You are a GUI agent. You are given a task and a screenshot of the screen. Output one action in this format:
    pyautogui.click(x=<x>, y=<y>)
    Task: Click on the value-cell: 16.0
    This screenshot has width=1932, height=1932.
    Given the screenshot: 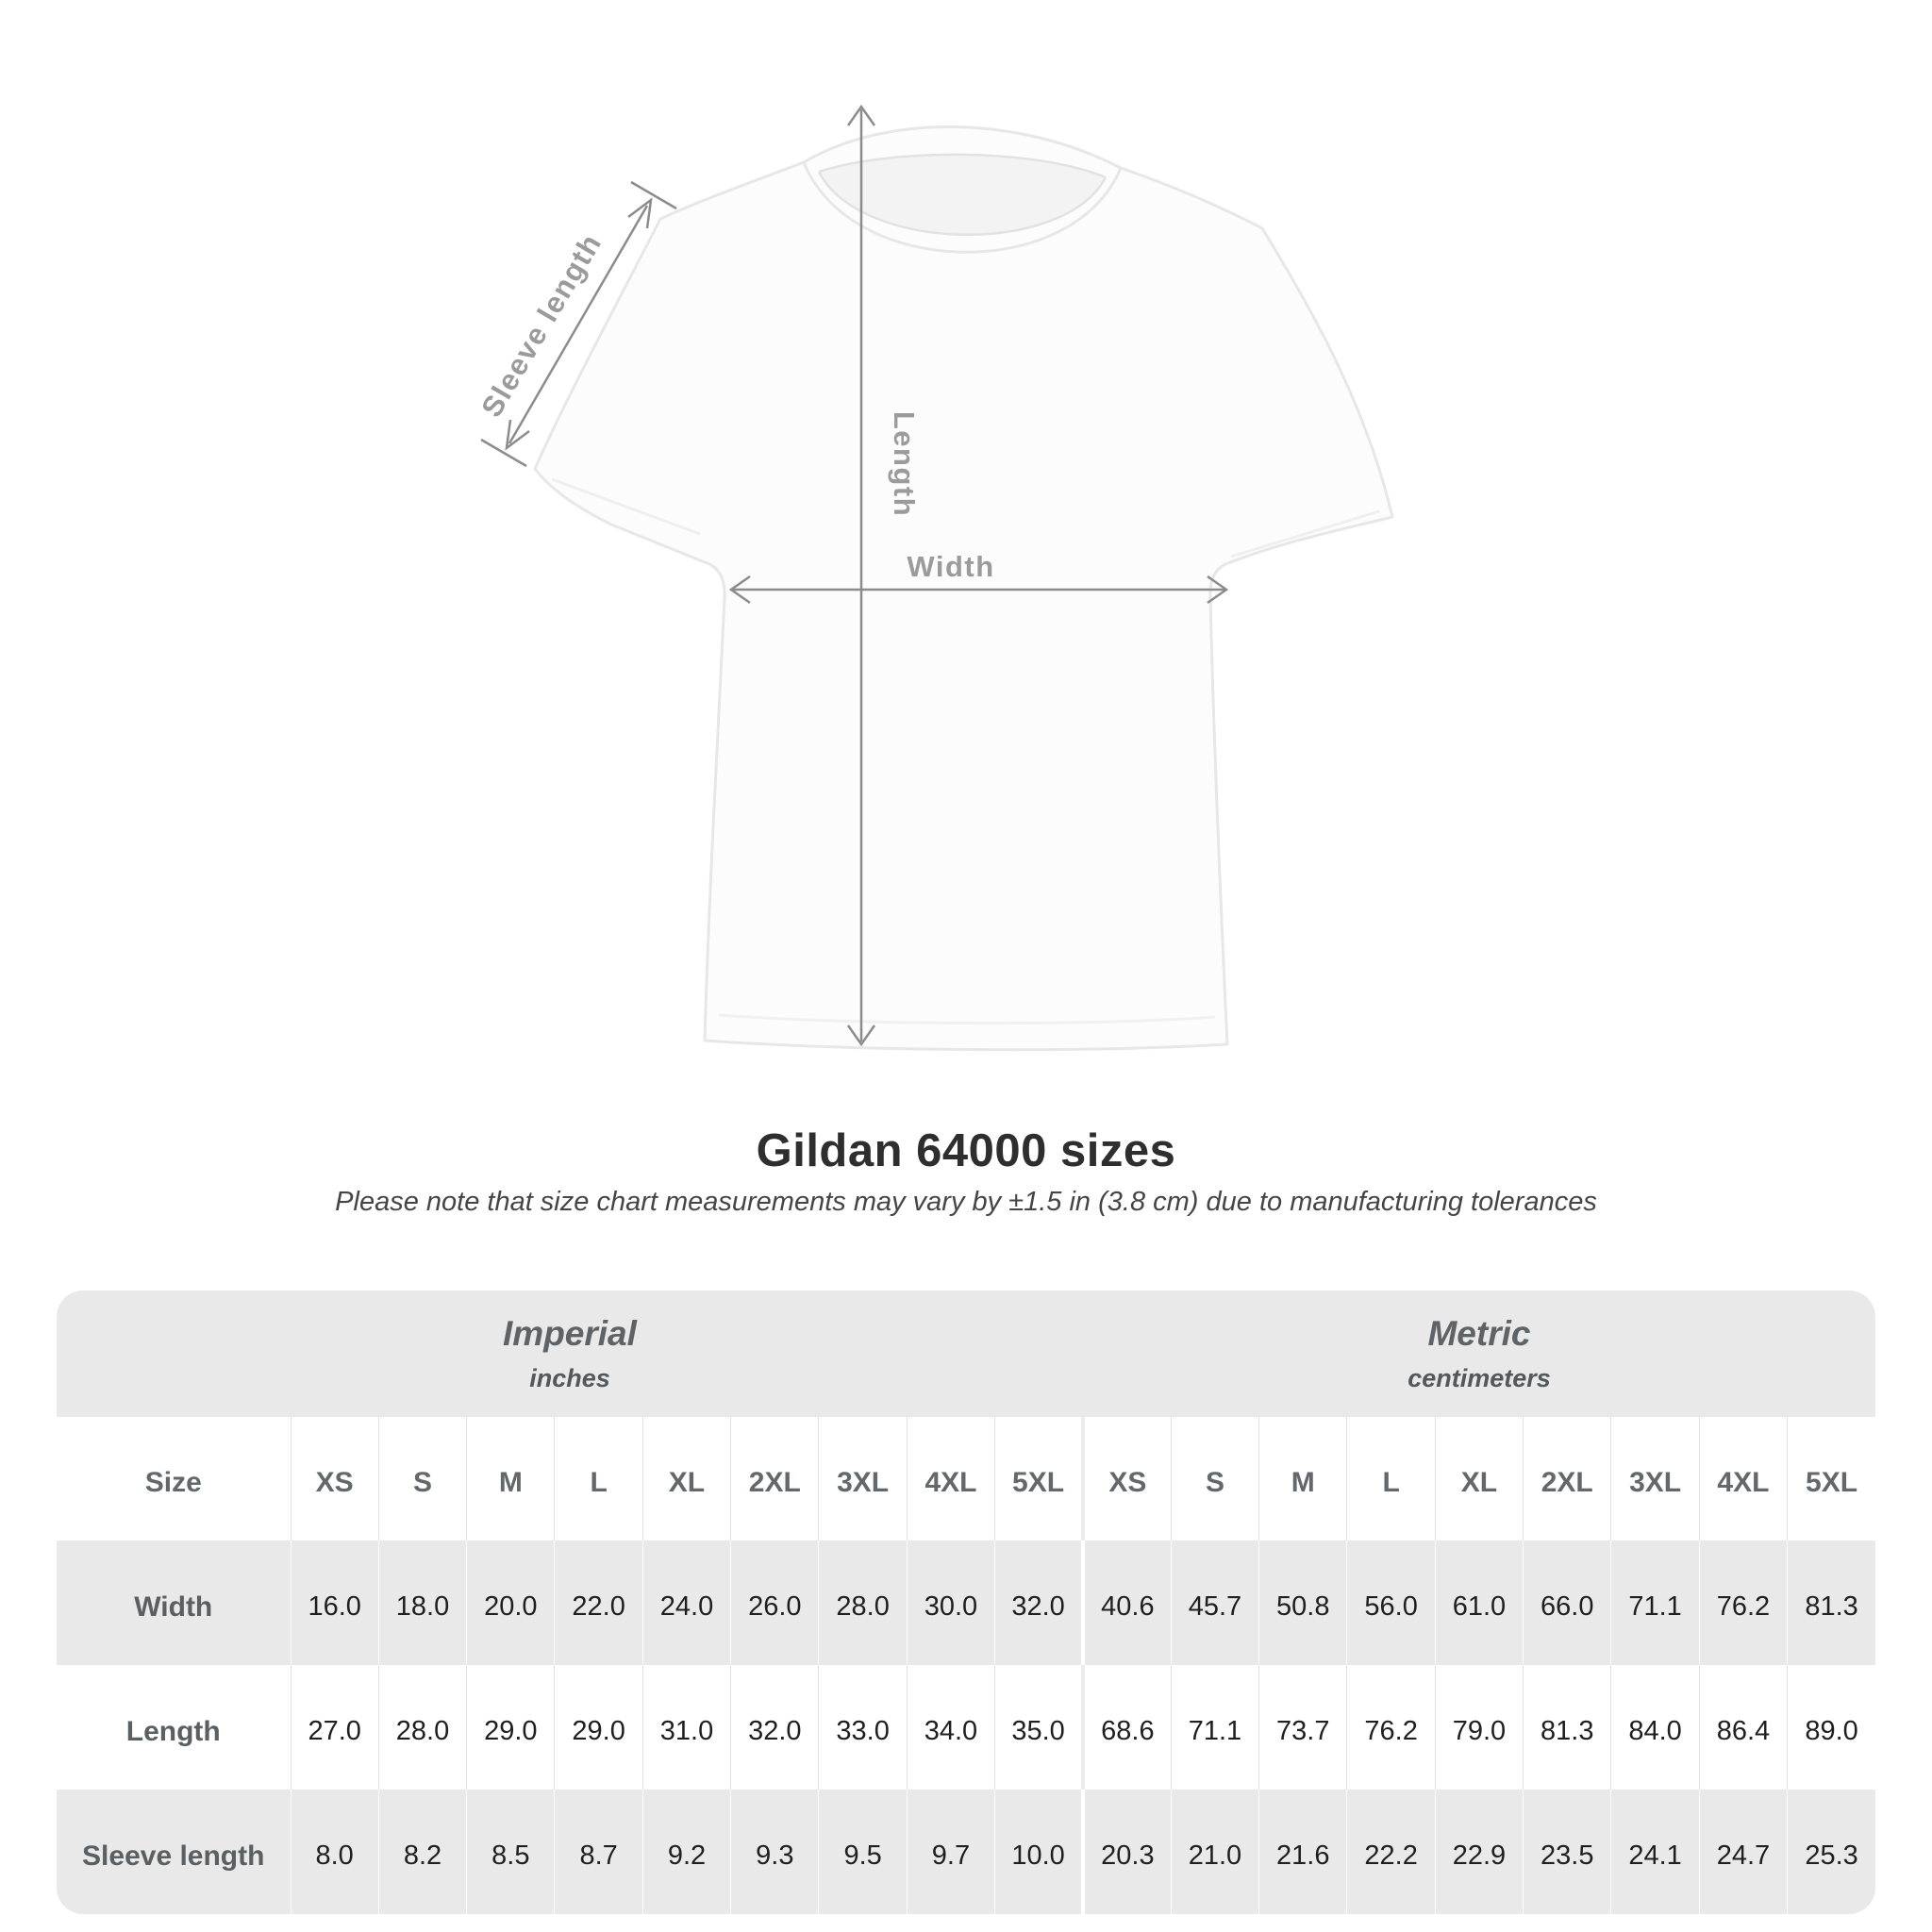 What is the action you would take?
    pyautogui.click(x=334, y=1603)
    